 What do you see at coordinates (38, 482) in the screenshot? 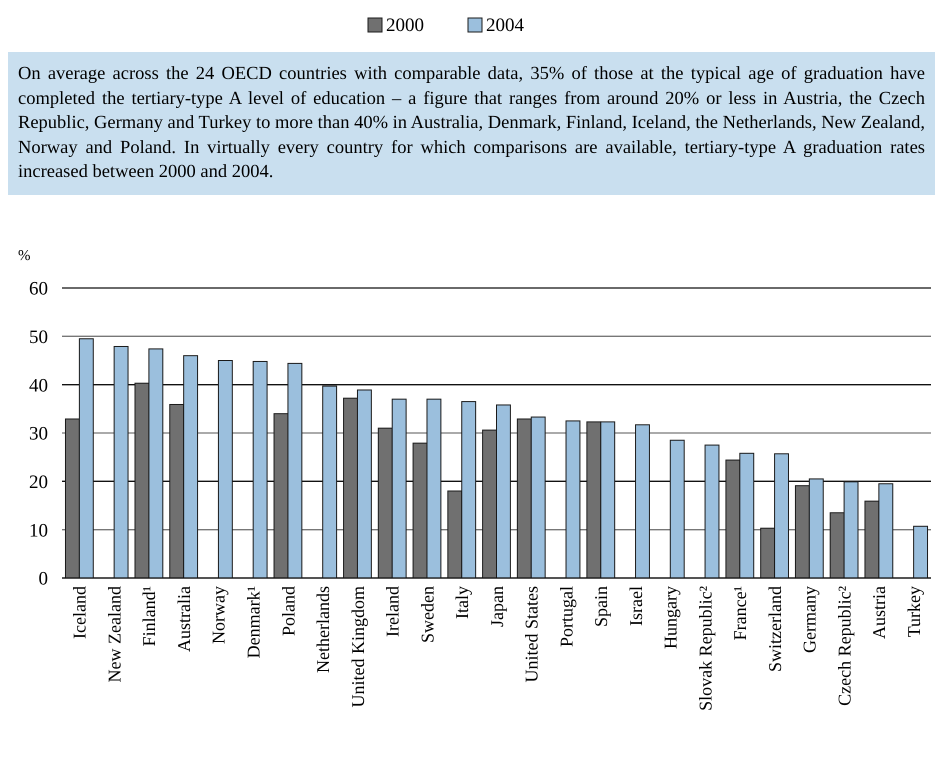
I see `y-tick-label: 20` at bounding box center [38, 482].